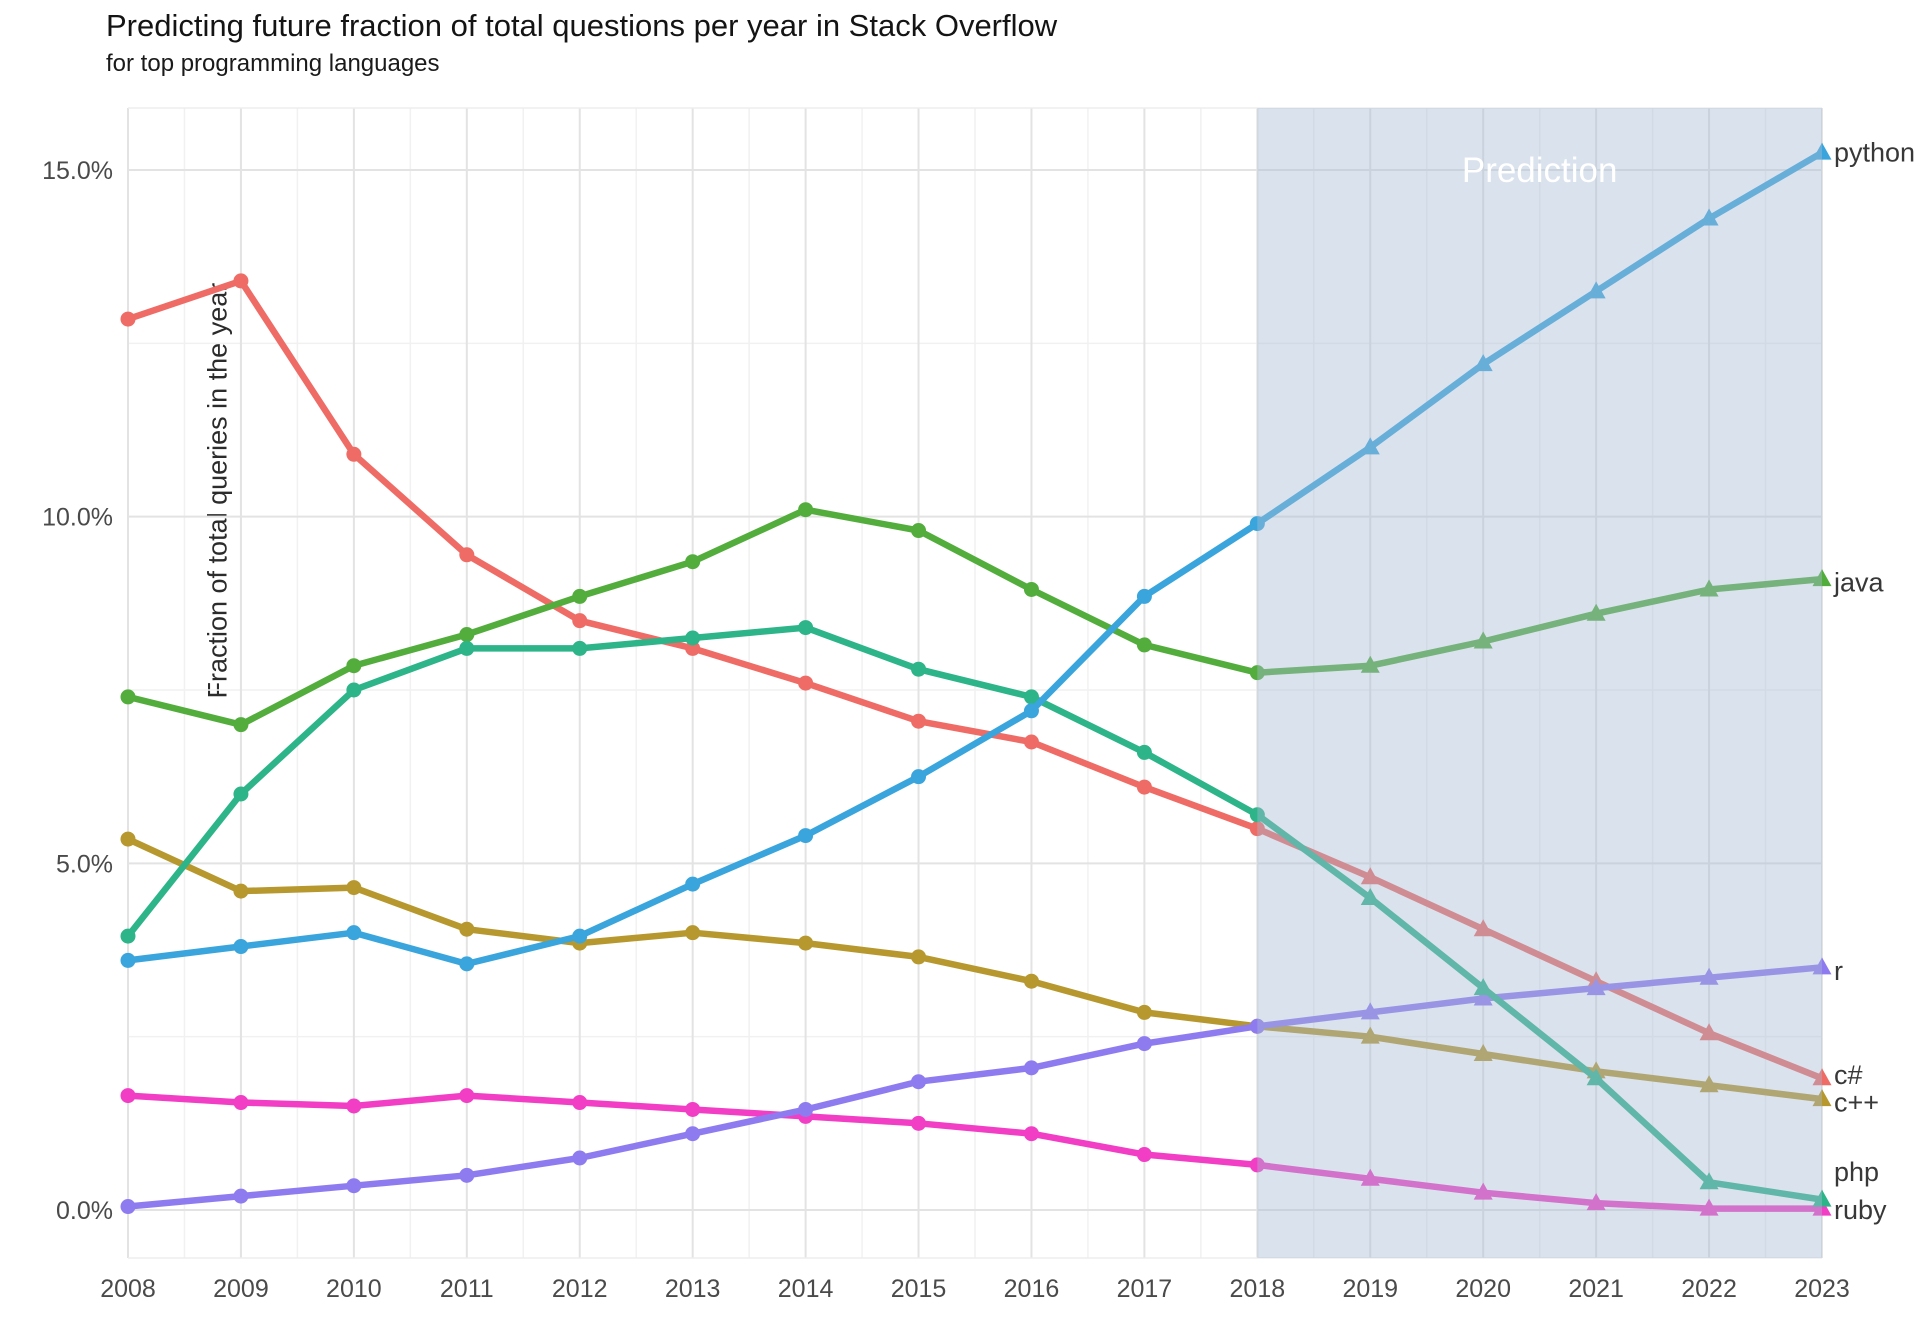 The height and width of the screenshot is (1344, 1920). Describe the element at coordinates (77, 518) in the screenshot. I see `y-tick-label: 10.0%` at that location.